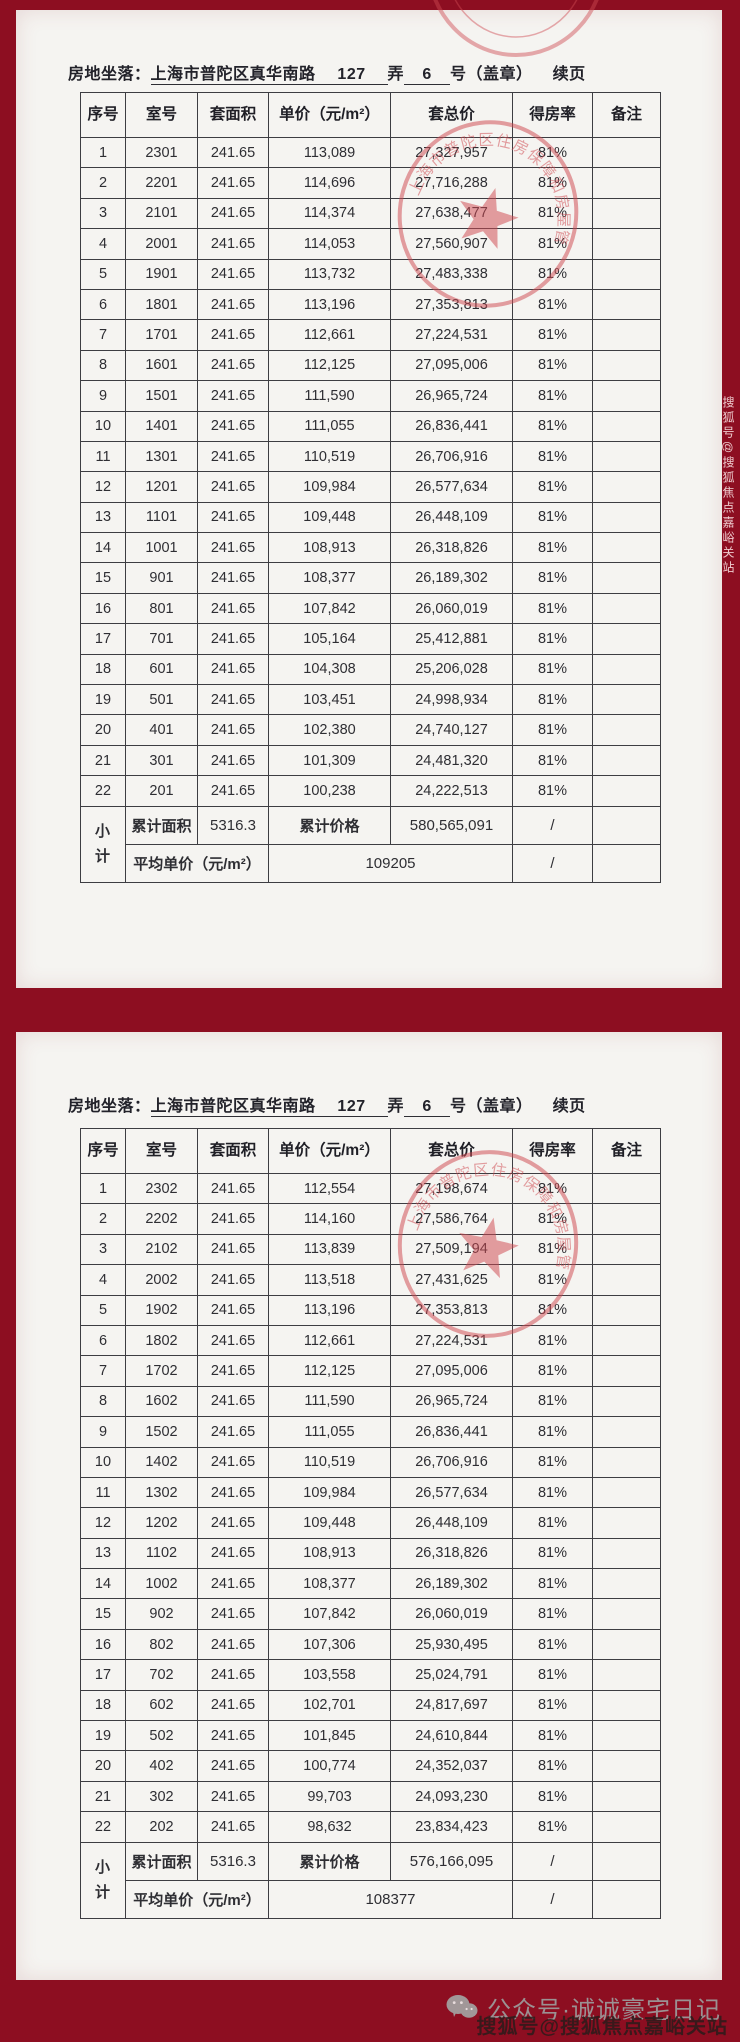  I want to click on table-cell: 103,451, so click(329, 700).